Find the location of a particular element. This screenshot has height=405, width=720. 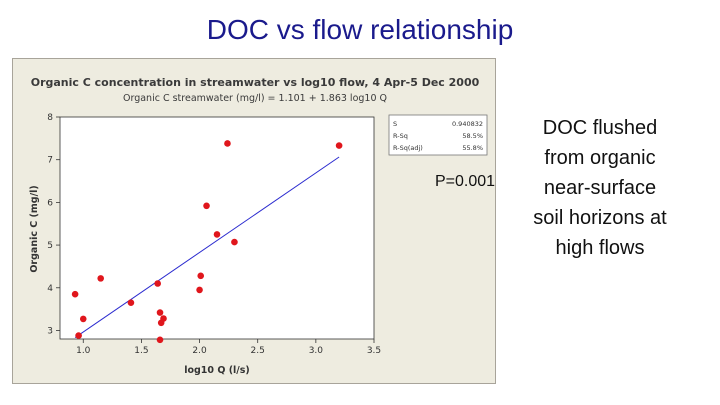

y-tick-label: 8 is located at coordinates (50, 118).